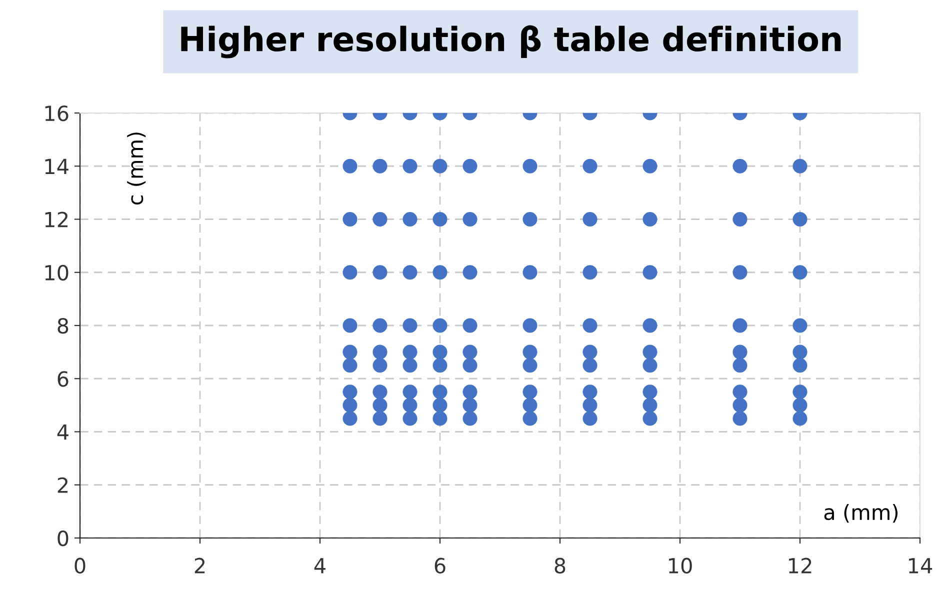 The image size is (951, 597). What do you see at coordinates (63, 326) in the screenshot?
I see `y-tick-label: 8` at bounding box center [63, 326].